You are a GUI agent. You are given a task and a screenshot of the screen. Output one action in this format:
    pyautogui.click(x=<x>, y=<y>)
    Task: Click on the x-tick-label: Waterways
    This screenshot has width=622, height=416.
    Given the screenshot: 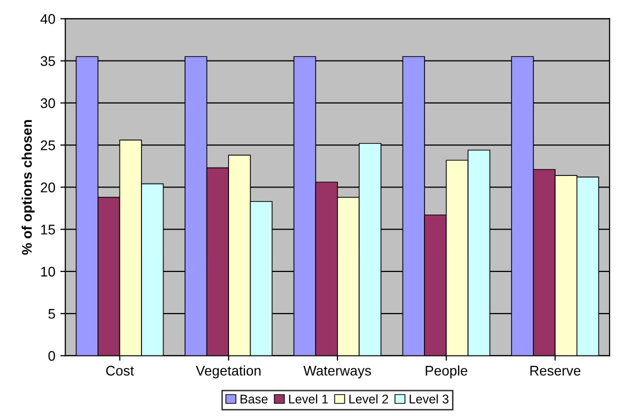 What is the action you would take?
    pyautogui.click(x=337, y=372)
    